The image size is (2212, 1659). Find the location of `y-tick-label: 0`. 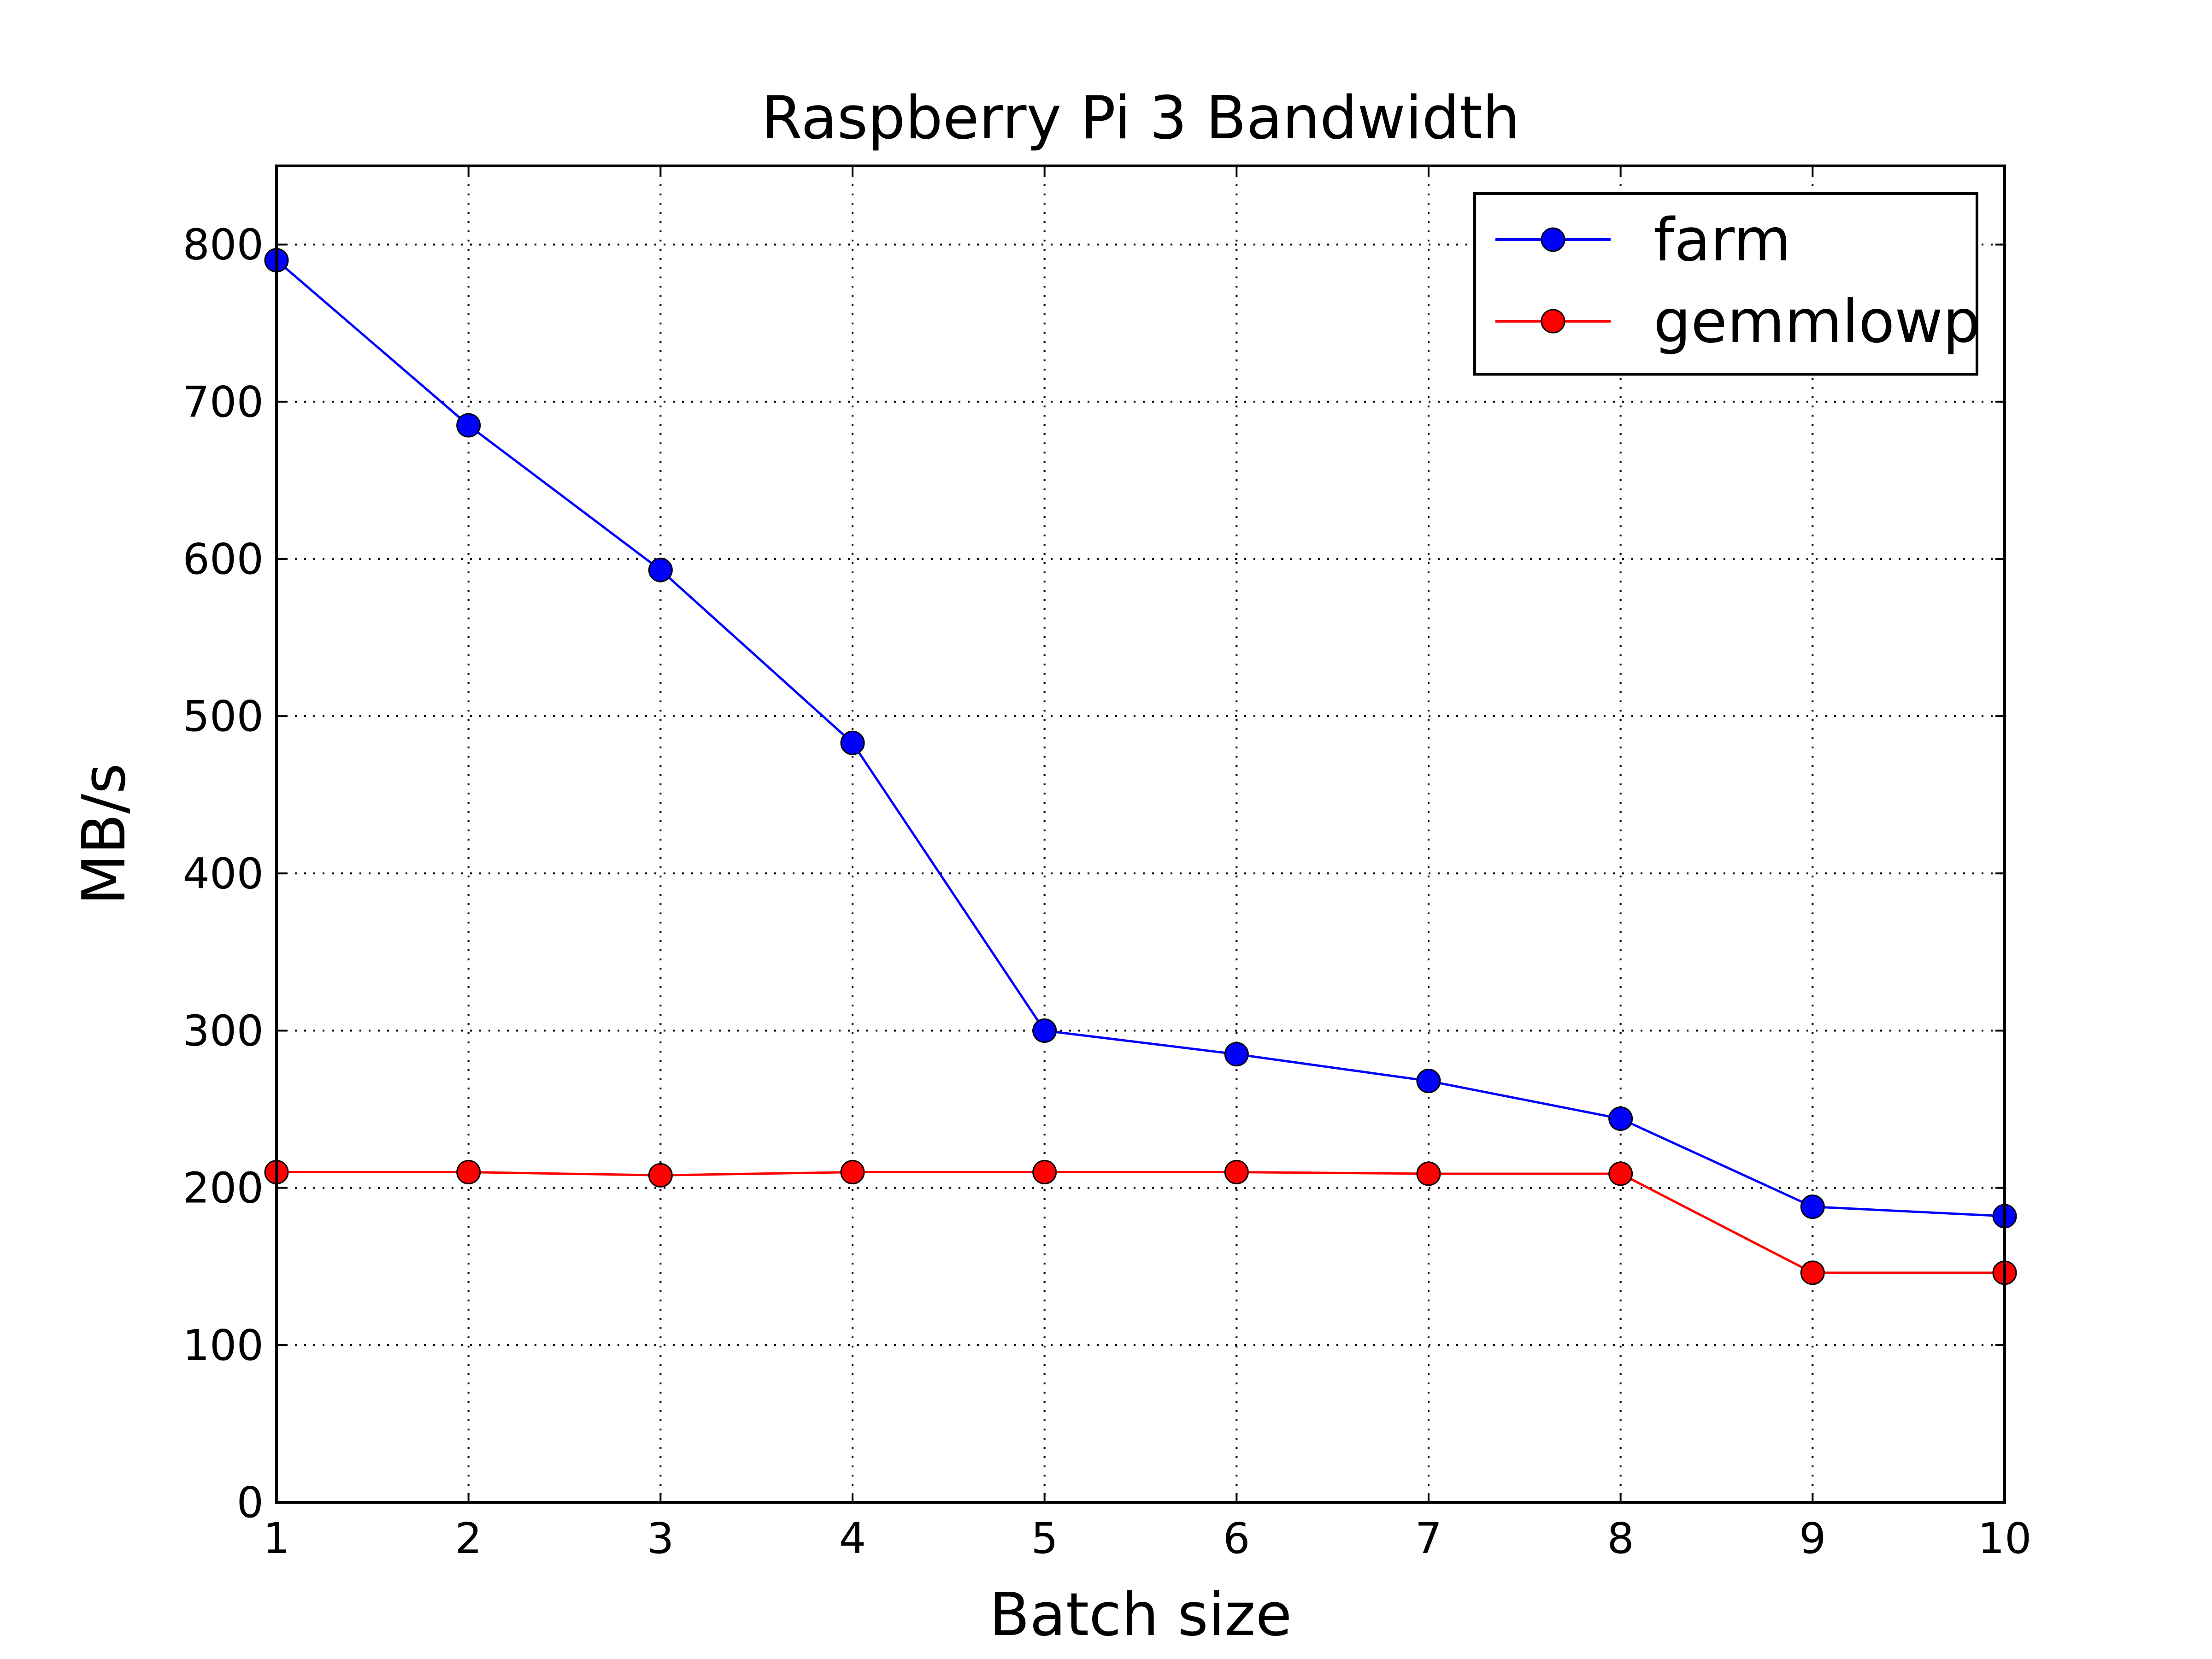

y-tick-label: 0 is located at coordinates (250, 1502).